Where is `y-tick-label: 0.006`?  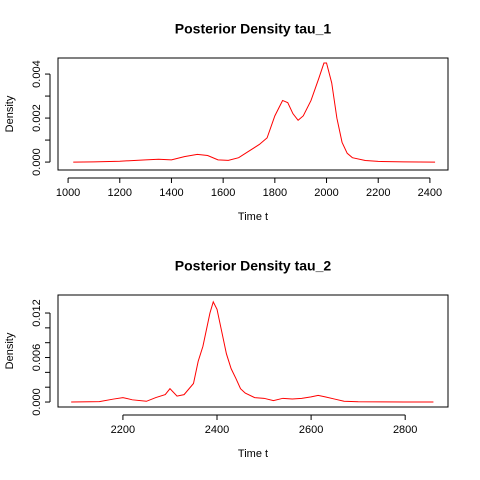
y-tick-label: 0.006 is located at coordinates (37, 358).